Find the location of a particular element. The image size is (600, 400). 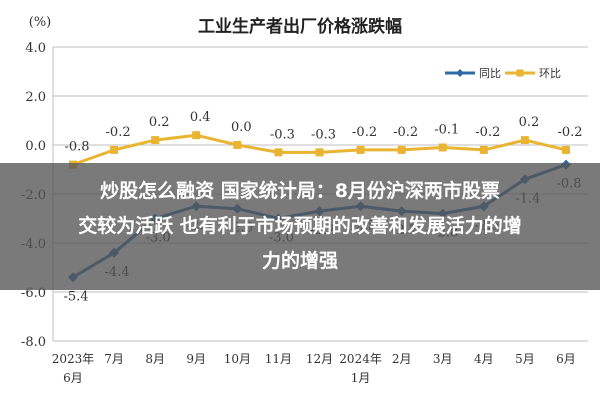

x-axis-ticks: 2023年 6月 7月 8月 9月 10月 11月 12月 2024年 1月 2月 3月 4月 5月 6月 is located at coordinates (314, 368).